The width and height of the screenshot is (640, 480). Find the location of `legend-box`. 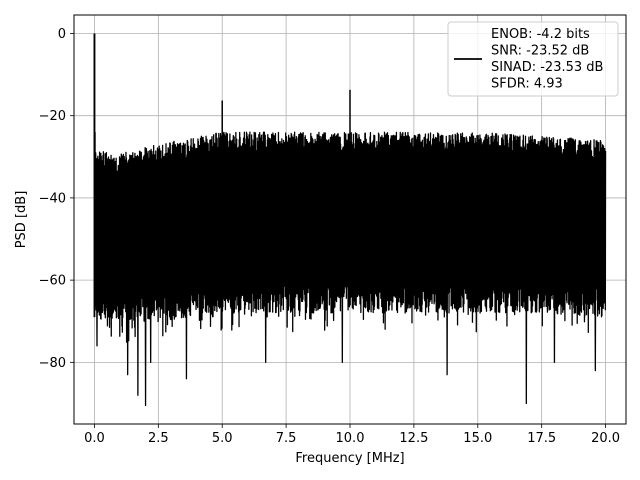

legend-box is located at coordinates (533, 59).